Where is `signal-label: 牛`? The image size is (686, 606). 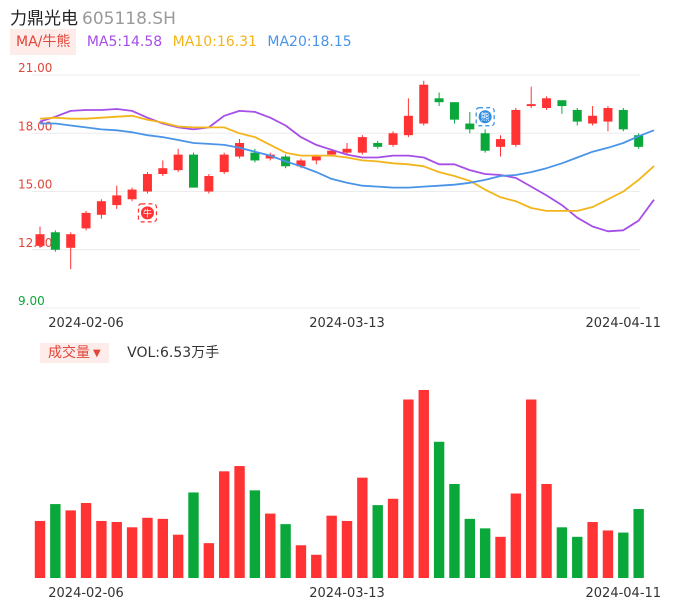
signal-label: 牛 is located at coordinates (147, 213).